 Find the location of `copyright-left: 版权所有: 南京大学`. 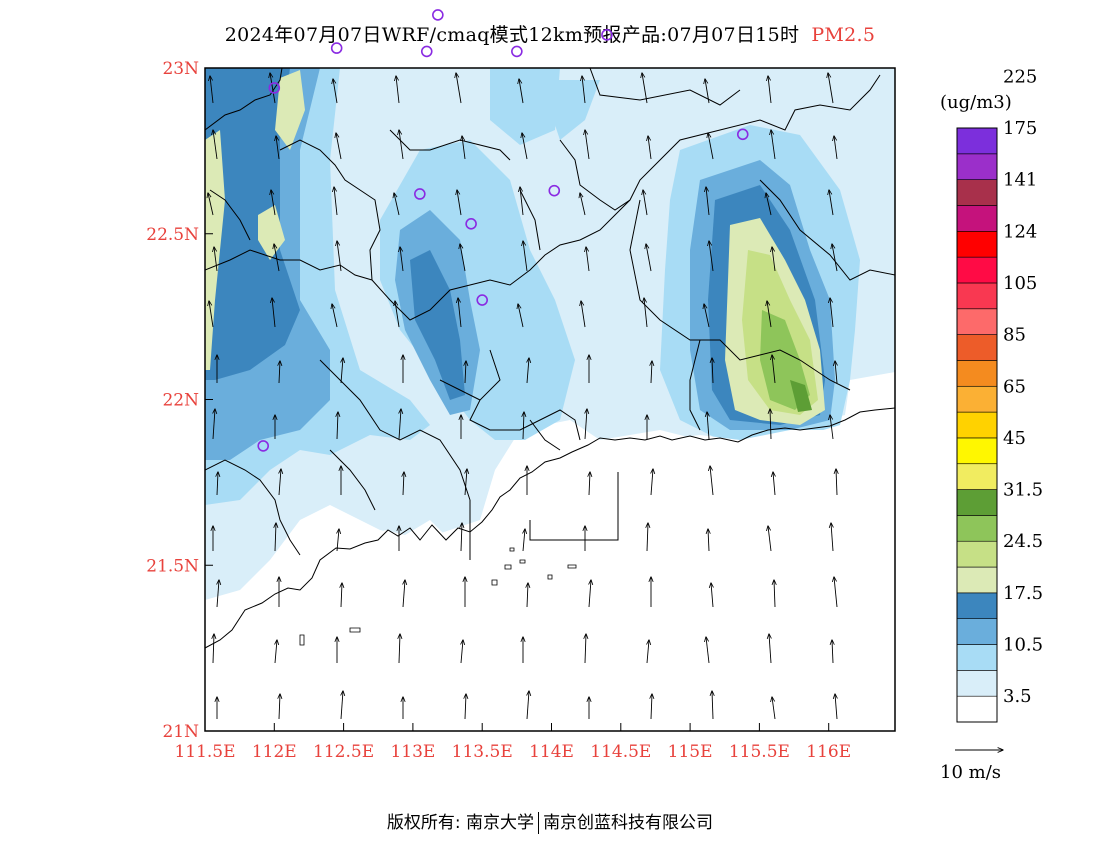

copyright-left: 版权所有: 南京大学 is located at coordinates (460, 823).